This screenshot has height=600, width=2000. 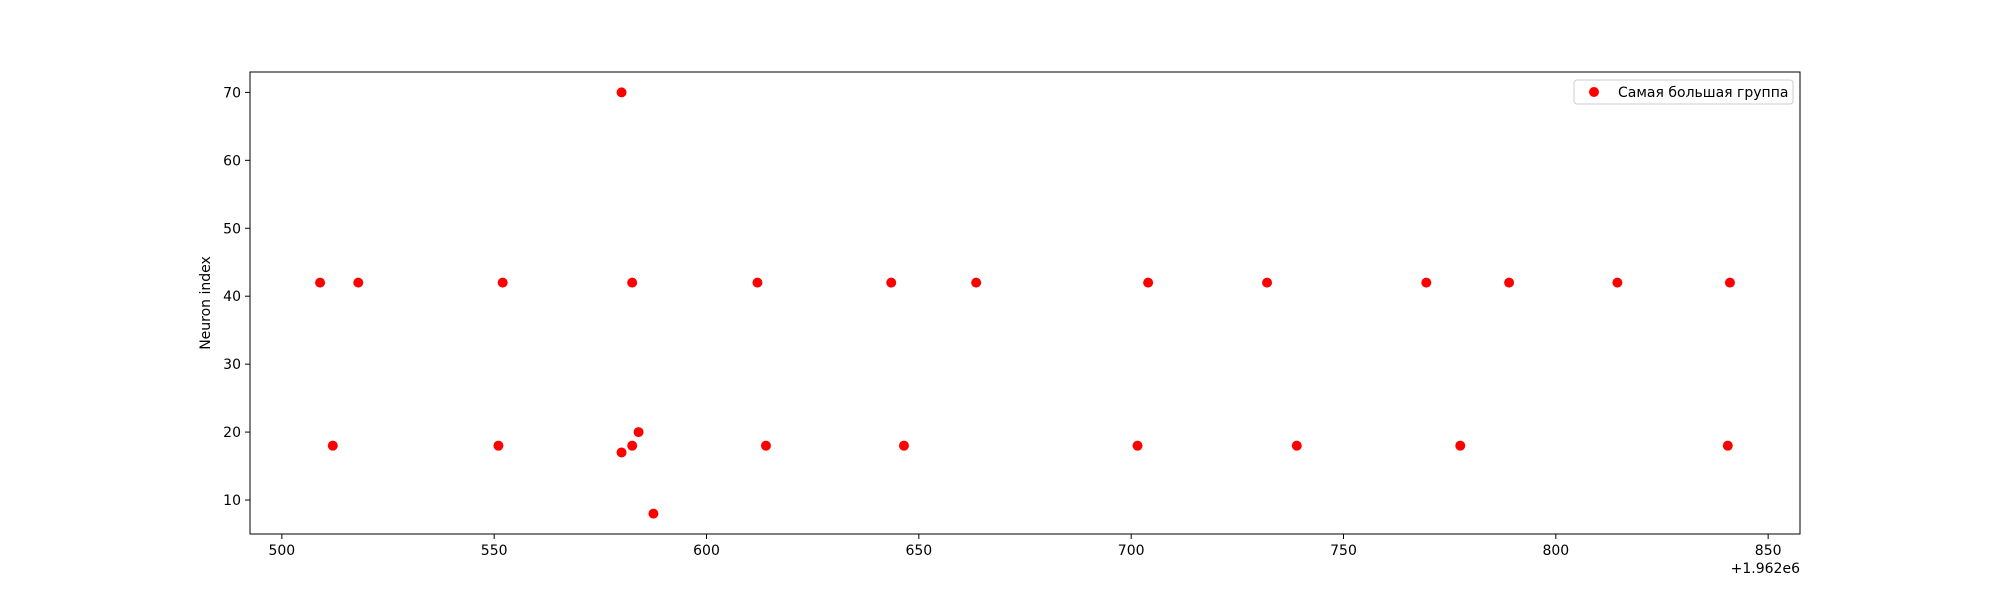 I want to click on x-tick-label: 500, so click(x=281, y=551).